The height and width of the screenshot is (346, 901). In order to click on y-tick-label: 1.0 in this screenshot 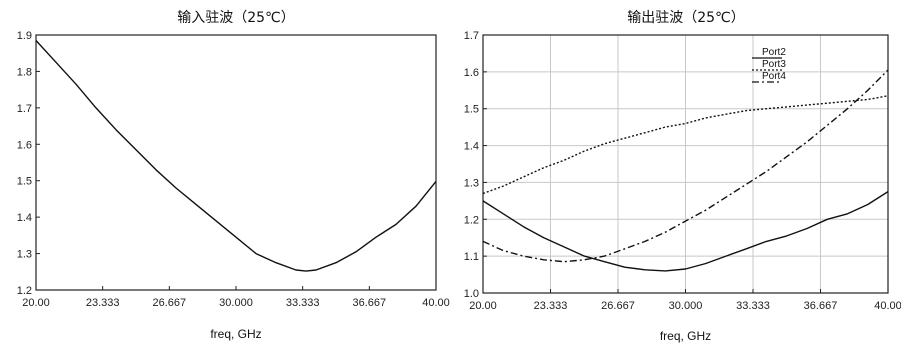, I will do `click(471, 294)`.